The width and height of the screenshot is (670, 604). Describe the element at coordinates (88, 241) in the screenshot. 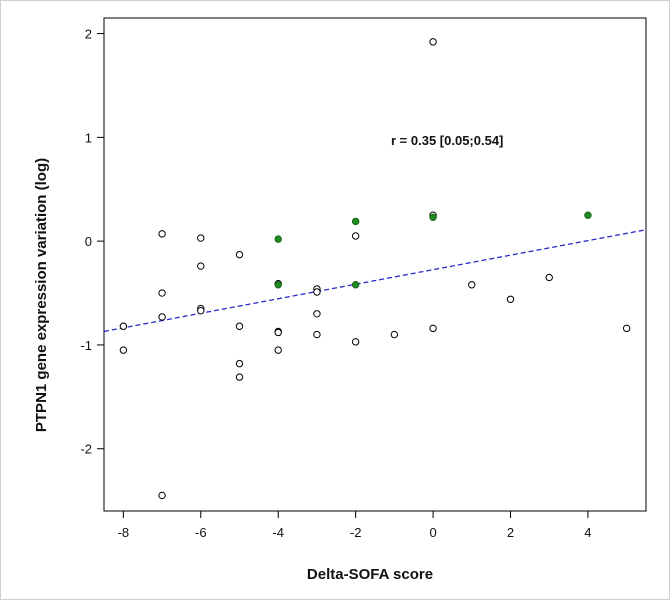

I see `y-tick-label: 0` at that location.